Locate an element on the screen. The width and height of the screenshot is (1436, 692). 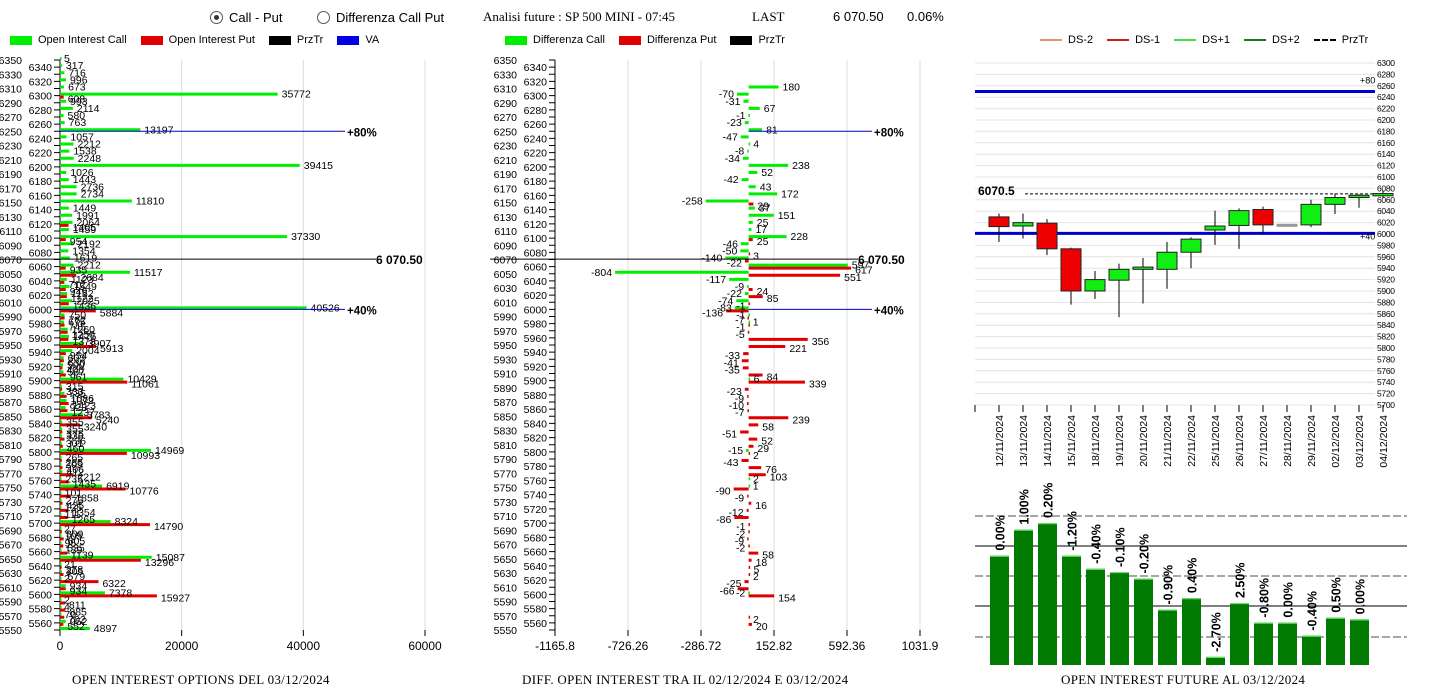
y-tick-label: 5870 is located at coordinates (506, 403).